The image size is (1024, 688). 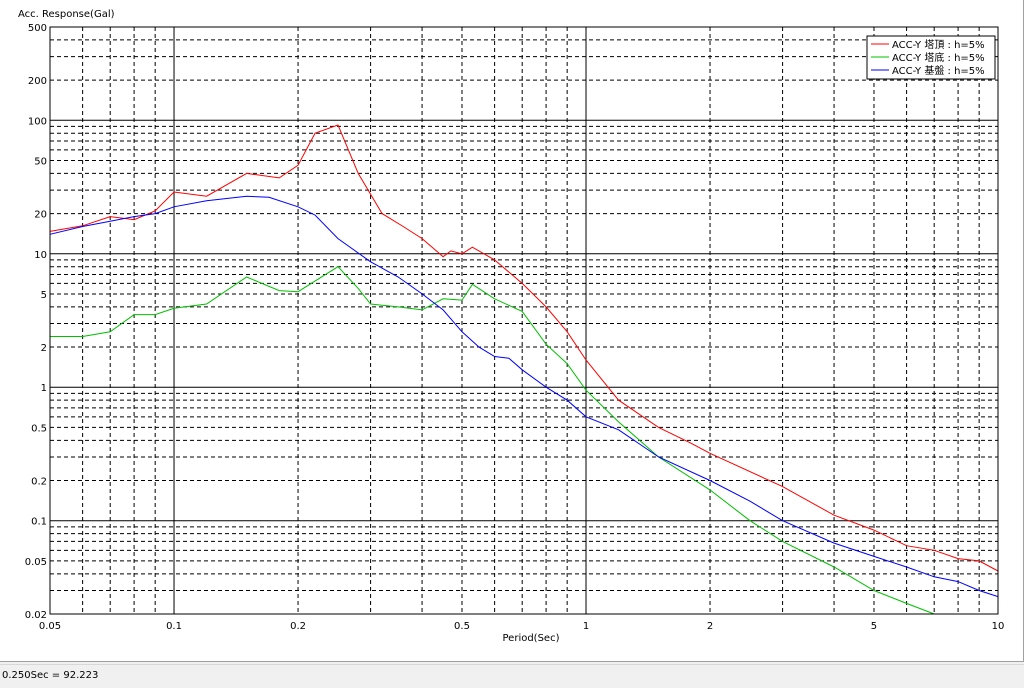 What do you see at coordinates (36, 562) in the screenshot?
I see `y-tick-label: 0.05` at bounding box center [36, 562].